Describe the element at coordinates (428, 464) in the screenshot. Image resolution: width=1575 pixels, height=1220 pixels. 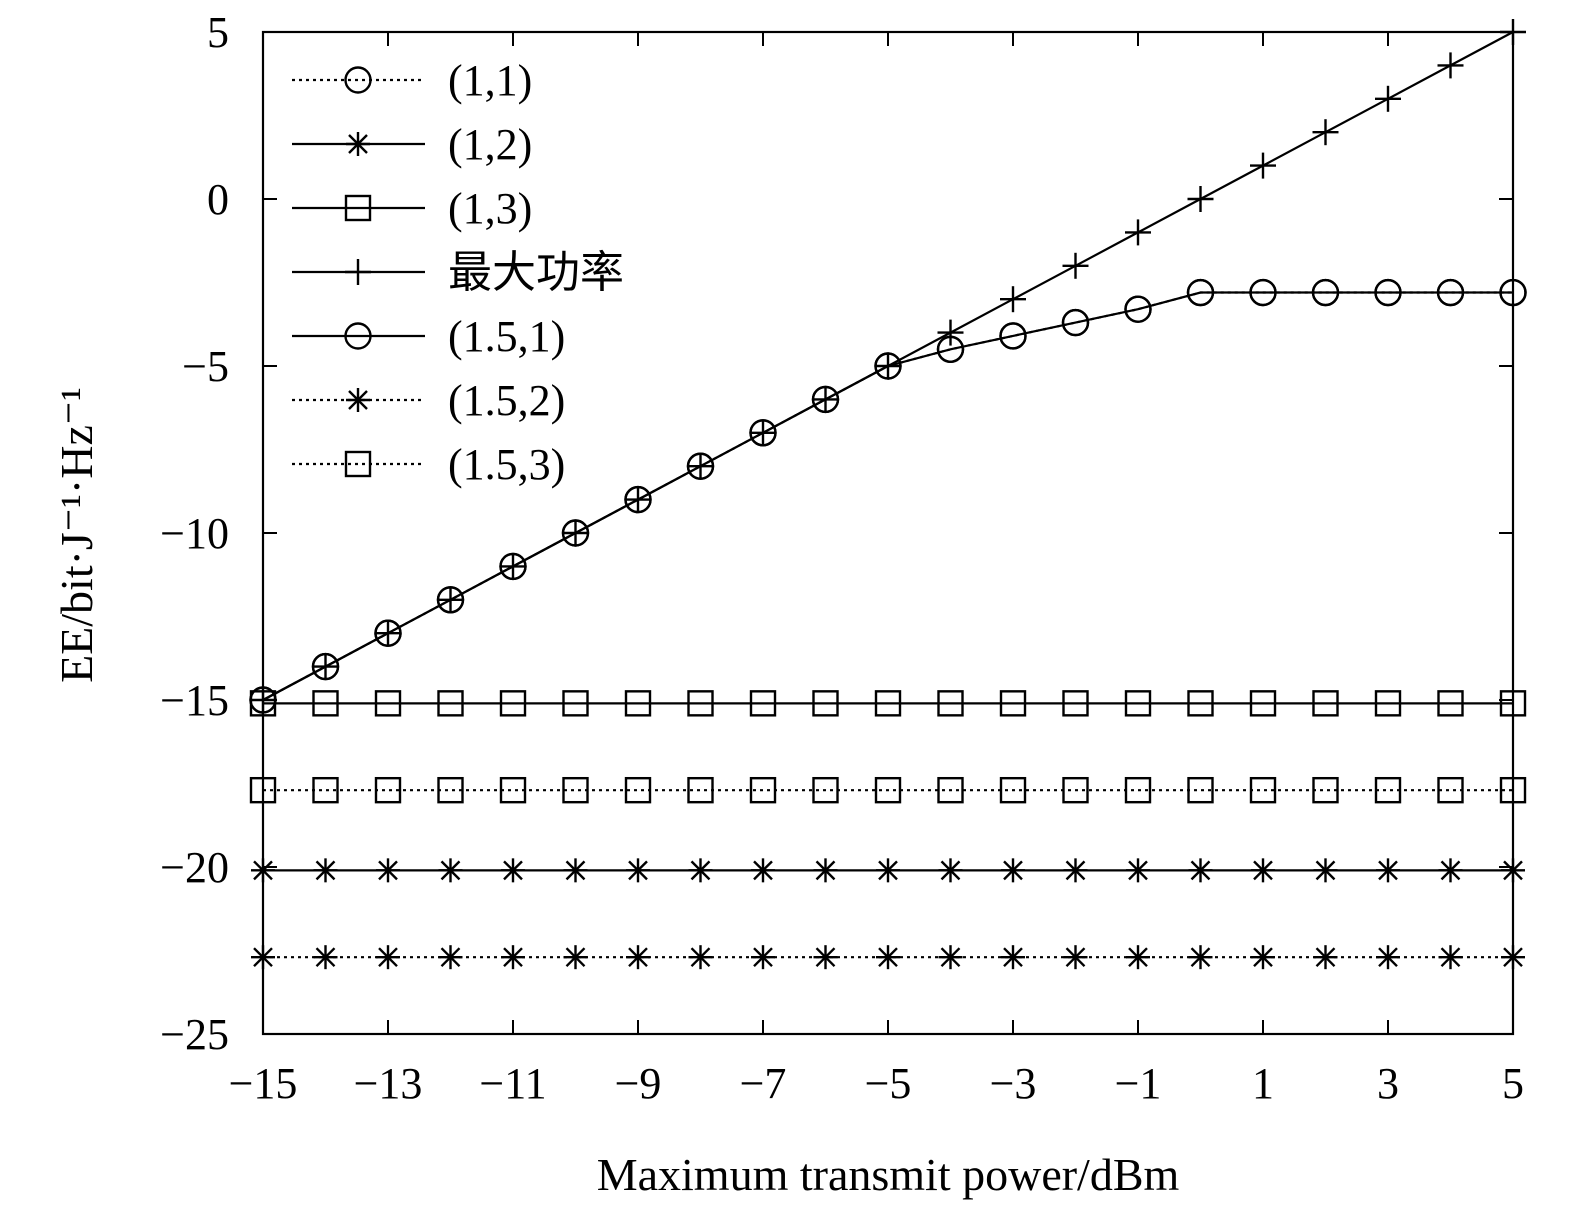
I see `legend-item-7: (1.5,3)` at that location.